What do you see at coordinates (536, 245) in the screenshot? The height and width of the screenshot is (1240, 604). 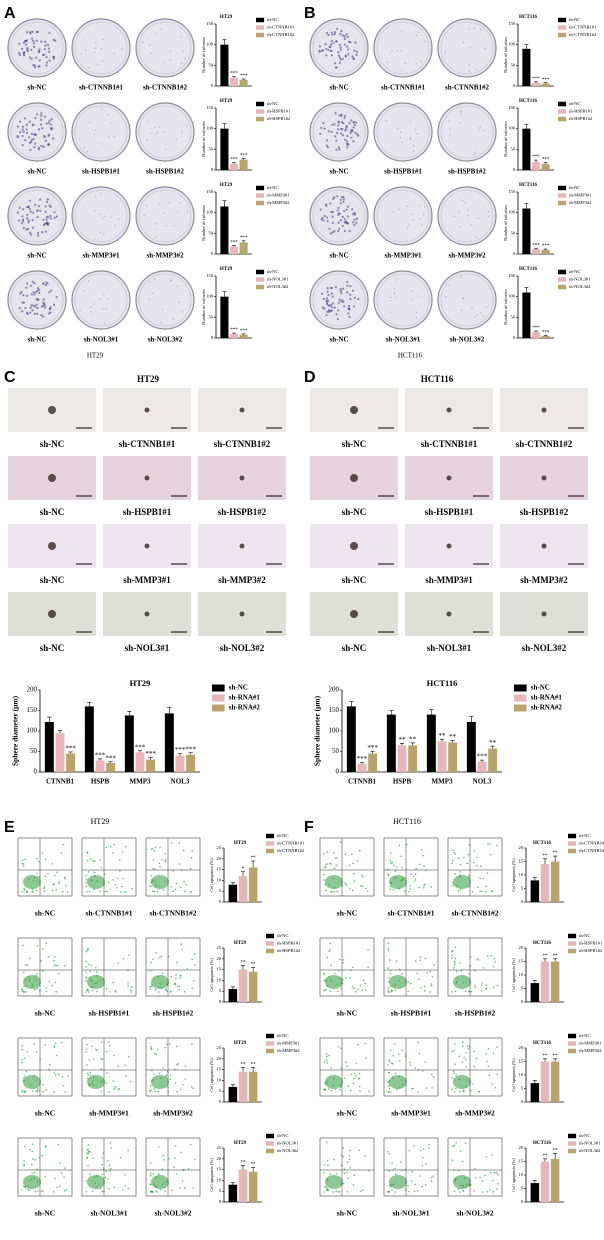 I see `significance-label: ***` at bounding box center [536, 245].